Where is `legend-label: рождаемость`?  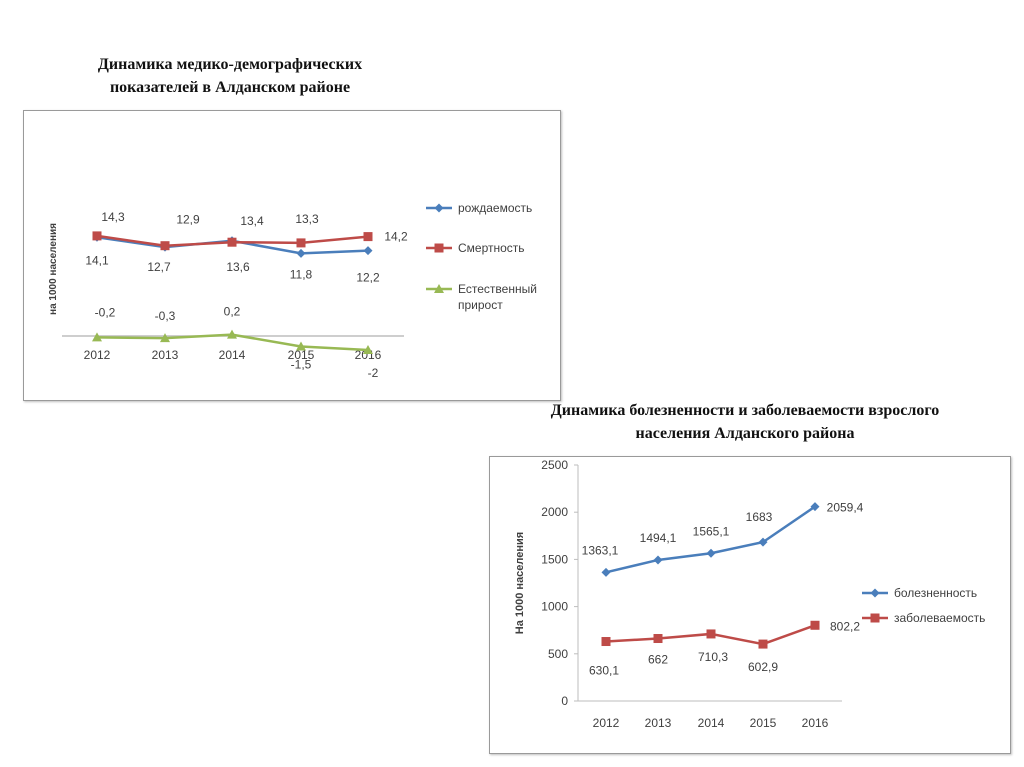 legend-label: рождаемость is located at coordinates (495, 208).